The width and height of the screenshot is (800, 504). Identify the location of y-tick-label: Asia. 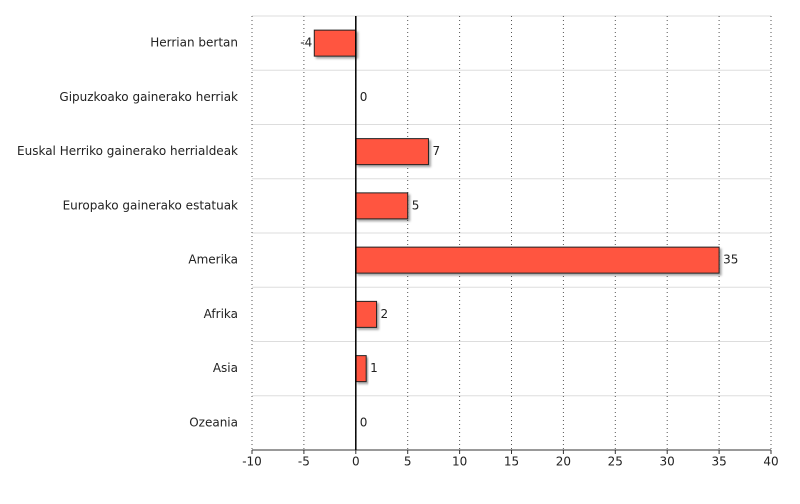
(225, 368).